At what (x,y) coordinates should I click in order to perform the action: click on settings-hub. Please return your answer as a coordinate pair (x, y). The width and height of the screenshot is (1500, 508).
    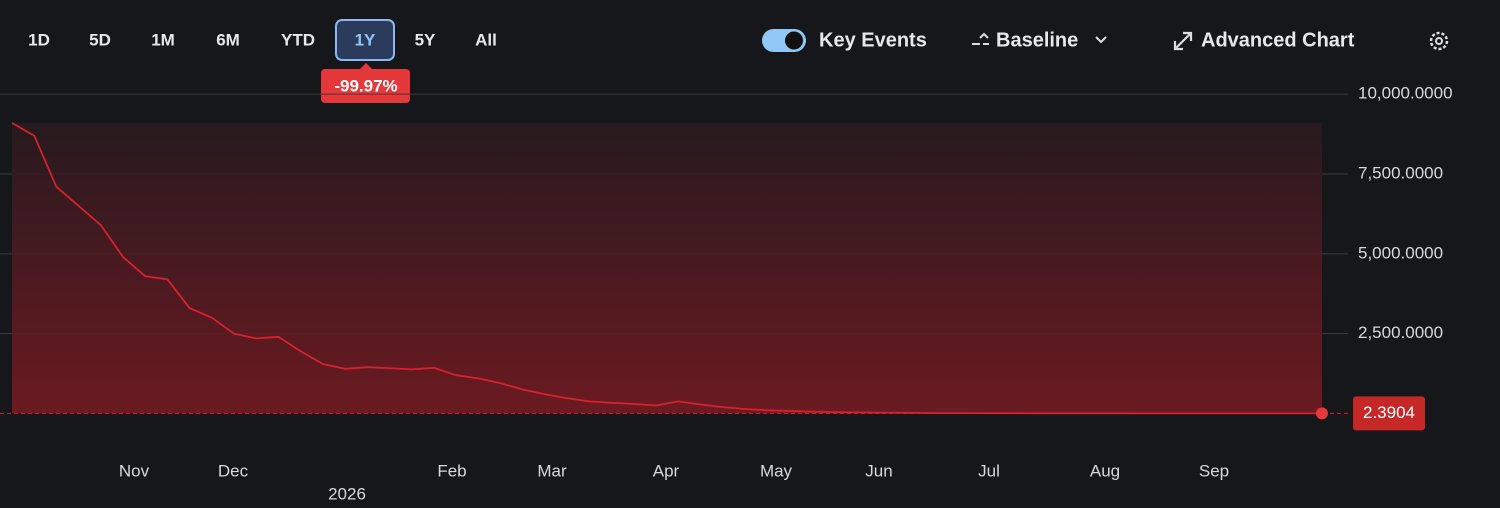
    Looking at the image, I should click on (1439, 41).